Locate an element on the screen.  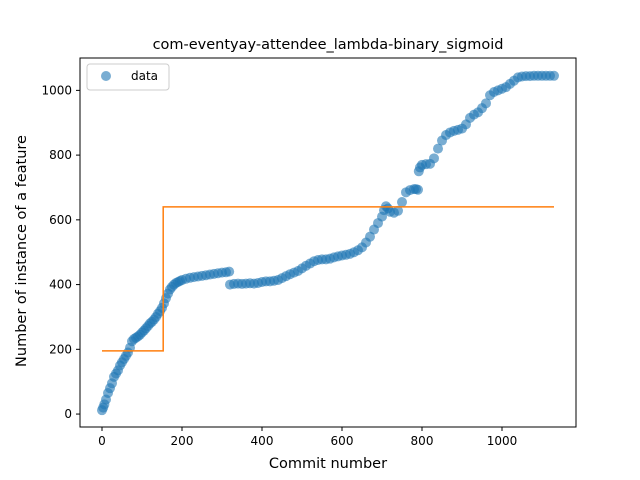
y-tick-label: 600 is located at coordinates (60, 220).